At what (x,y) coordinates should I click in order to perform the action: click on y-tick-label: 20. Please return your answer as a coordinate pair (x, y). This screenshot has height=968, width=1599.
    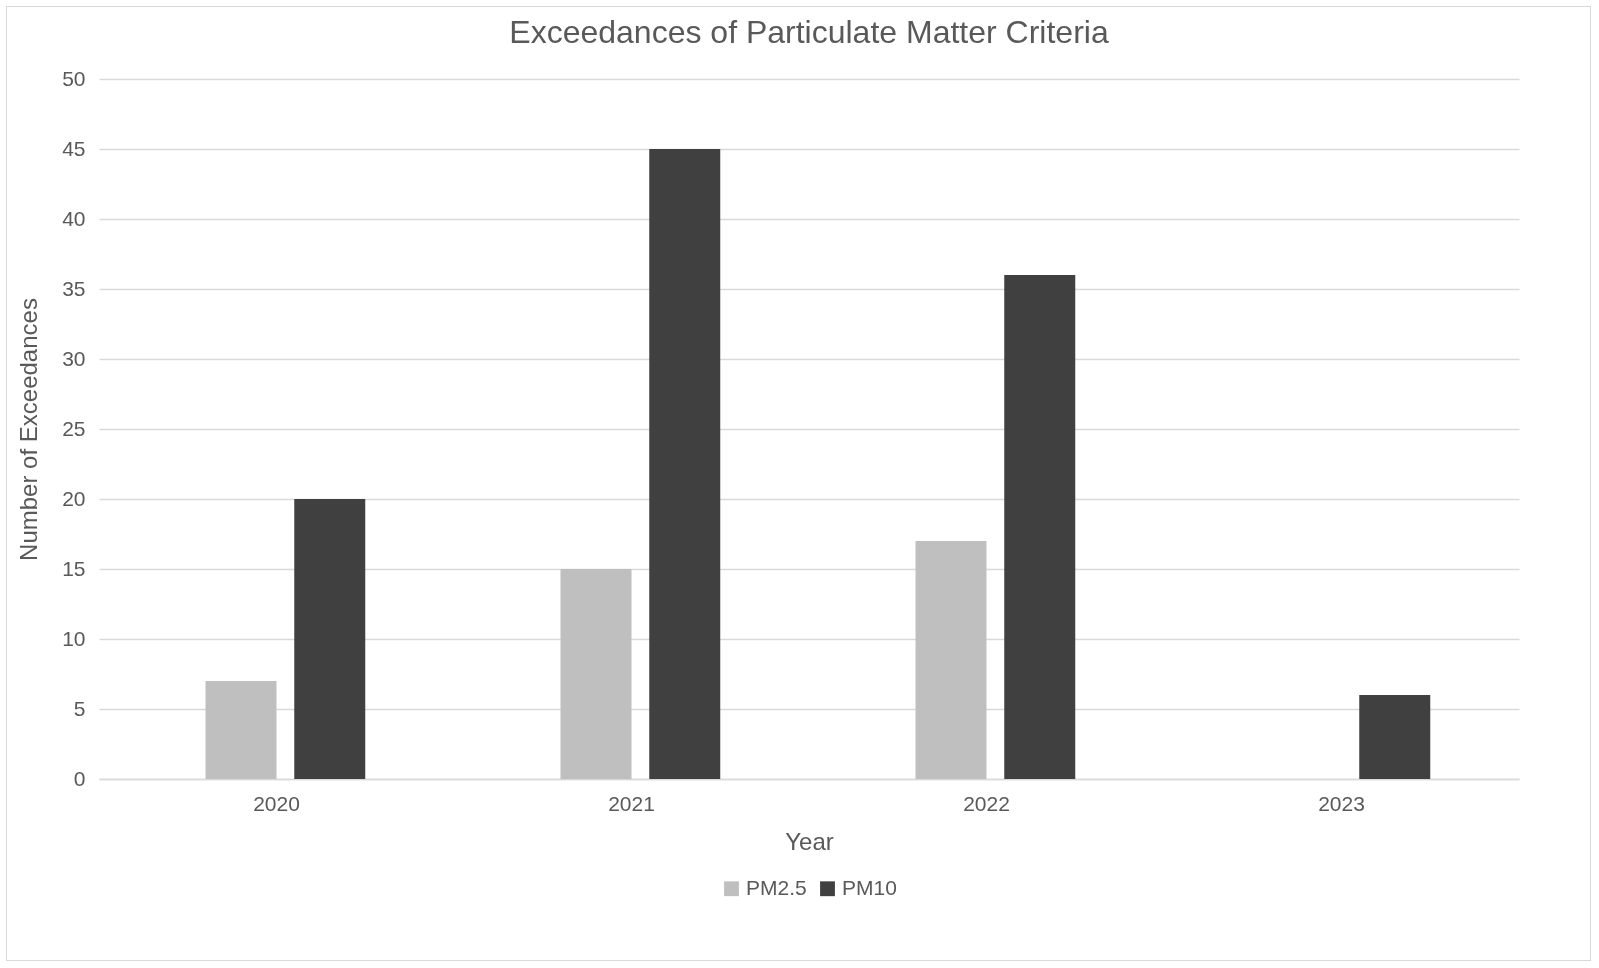
    Looking at the image, I should click on (74, 498).